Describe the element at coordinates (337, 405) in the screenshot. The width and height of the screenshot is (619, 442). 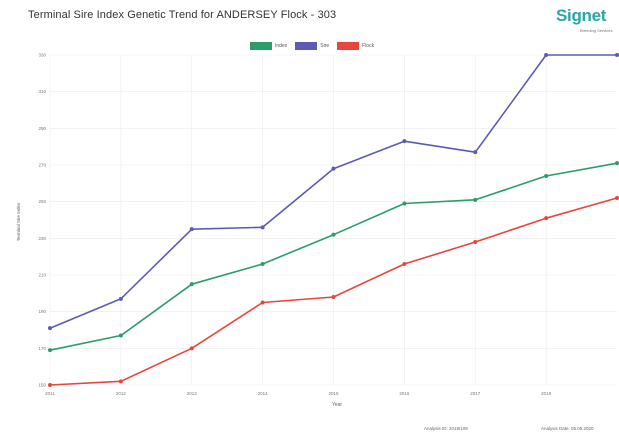
I see `x-axis-label: Year` at that location.